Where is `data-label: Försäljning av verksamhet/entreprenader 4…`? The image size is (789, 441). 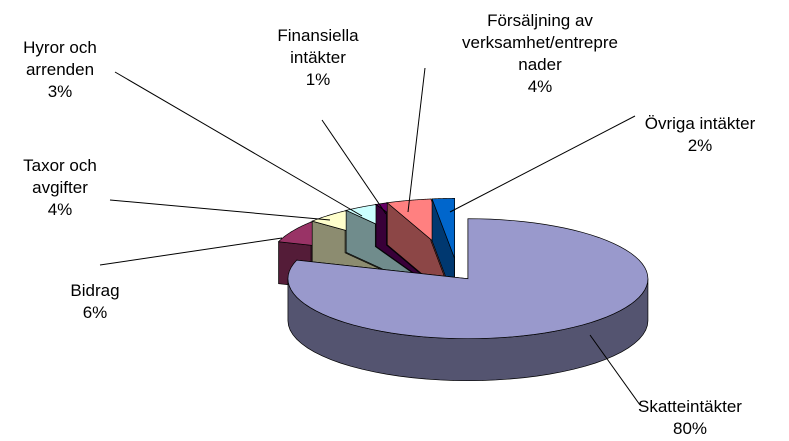 data-label: Försäljning av verksamhet/entreprenader 4… is located at coordinates (540, 54).